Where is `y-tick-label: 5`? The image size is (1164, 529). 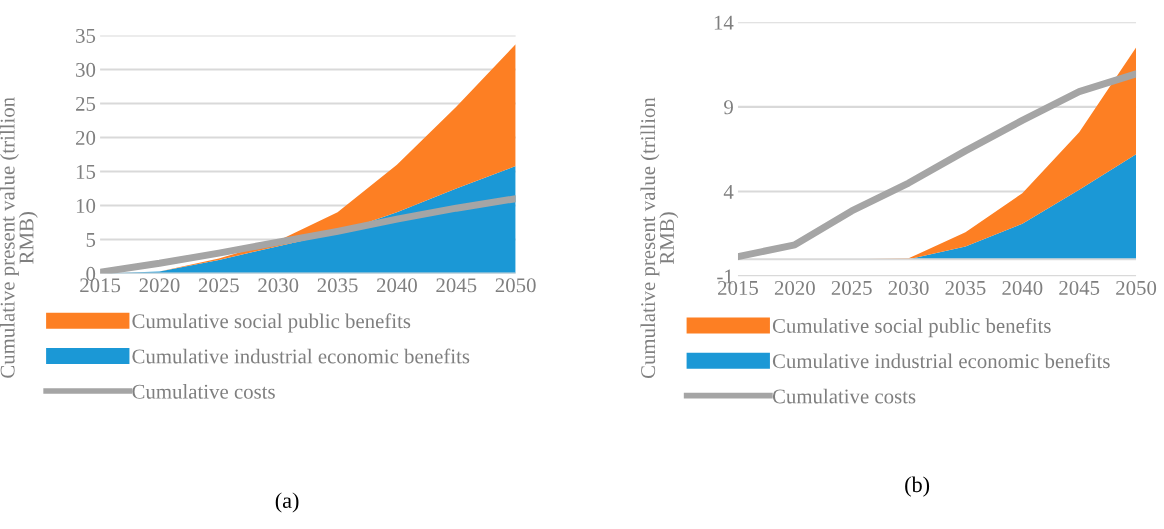
y-tick-label: 5 is located at coordinates (91, 240).